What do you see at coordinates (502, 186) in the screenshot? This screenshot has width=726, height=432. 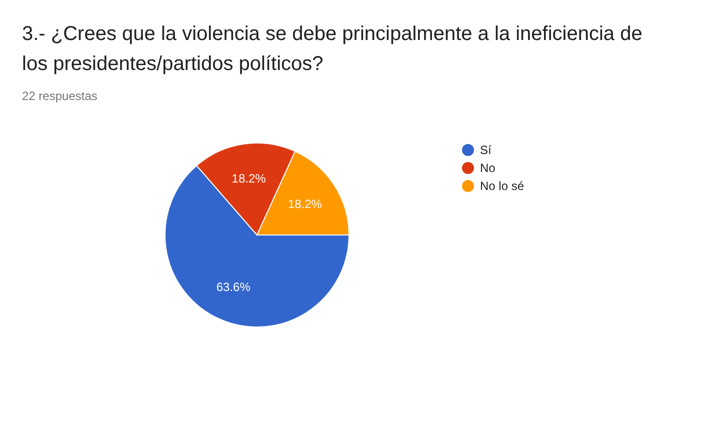 I see `legend-label: No lo sé` at bounding box center [502, 186].